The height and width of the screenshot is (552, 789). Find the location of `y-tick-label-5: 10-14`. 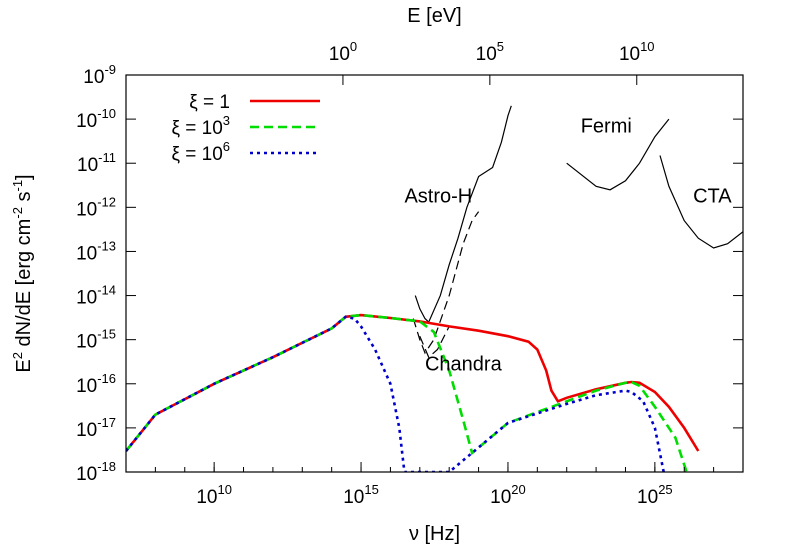

y-tick-label-5: 10-14 is located at coordinates (96, 296).